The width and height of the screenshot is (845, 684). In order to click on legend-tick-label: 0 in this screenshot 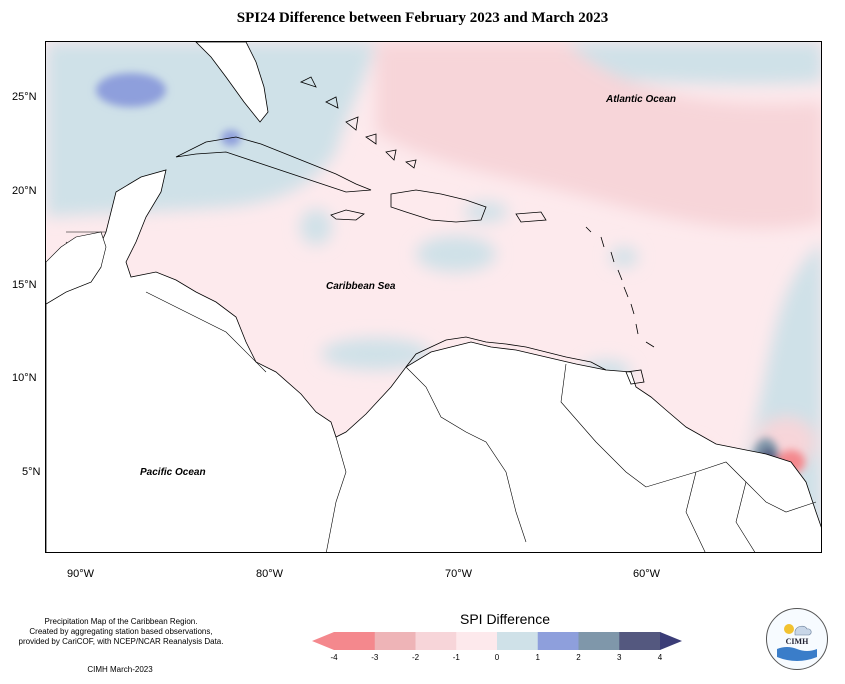, I will do `click(497, 657)`.